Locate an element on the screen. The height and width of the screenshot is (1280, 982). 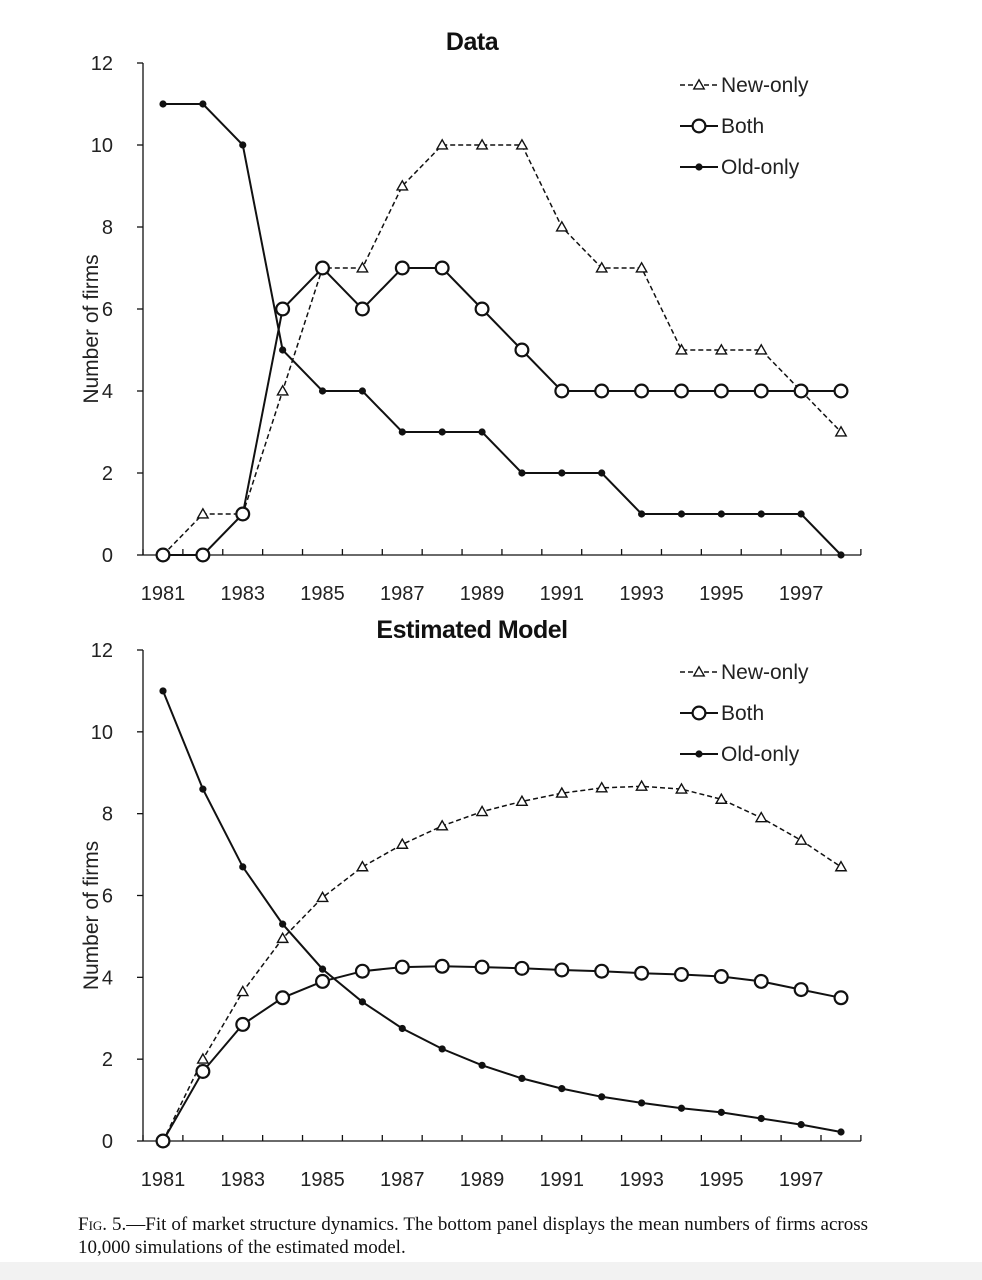
panel-2-x-tick-label: 1985 is located at coordinates (322, 1180).